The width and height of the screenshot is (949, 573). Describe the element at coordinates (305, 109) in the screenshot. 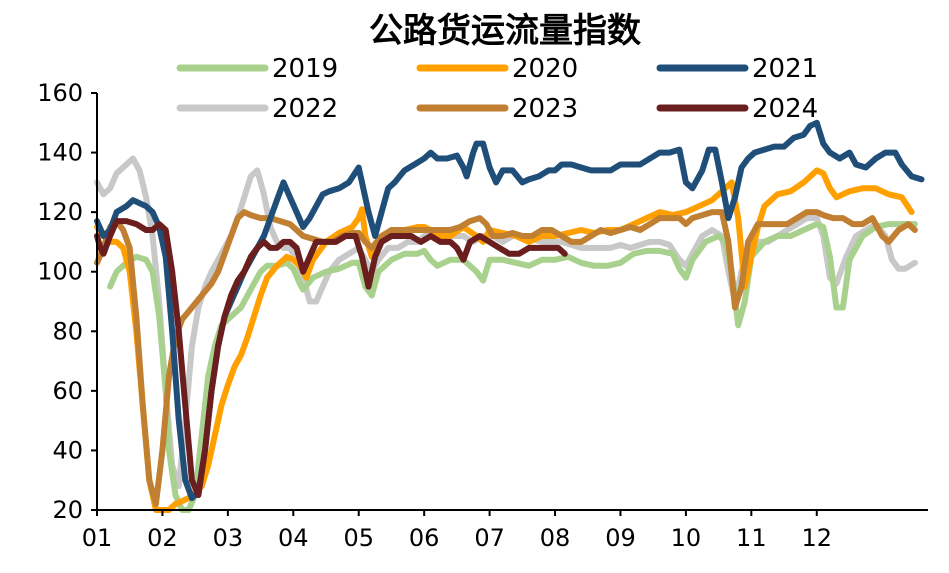

I see `legend-label-2022: 2022` at that location.